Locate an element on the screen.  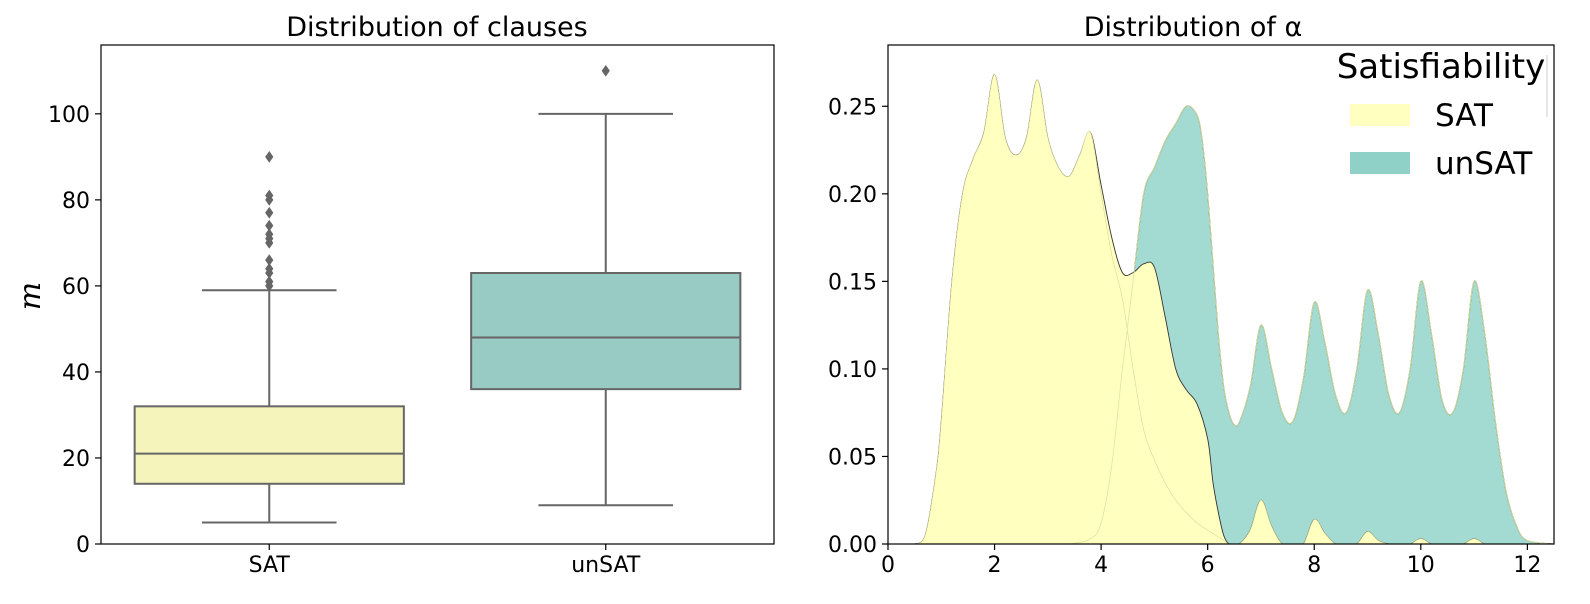
right-y-tick-label-3: 0.15 is located at coordinates (852, 282).